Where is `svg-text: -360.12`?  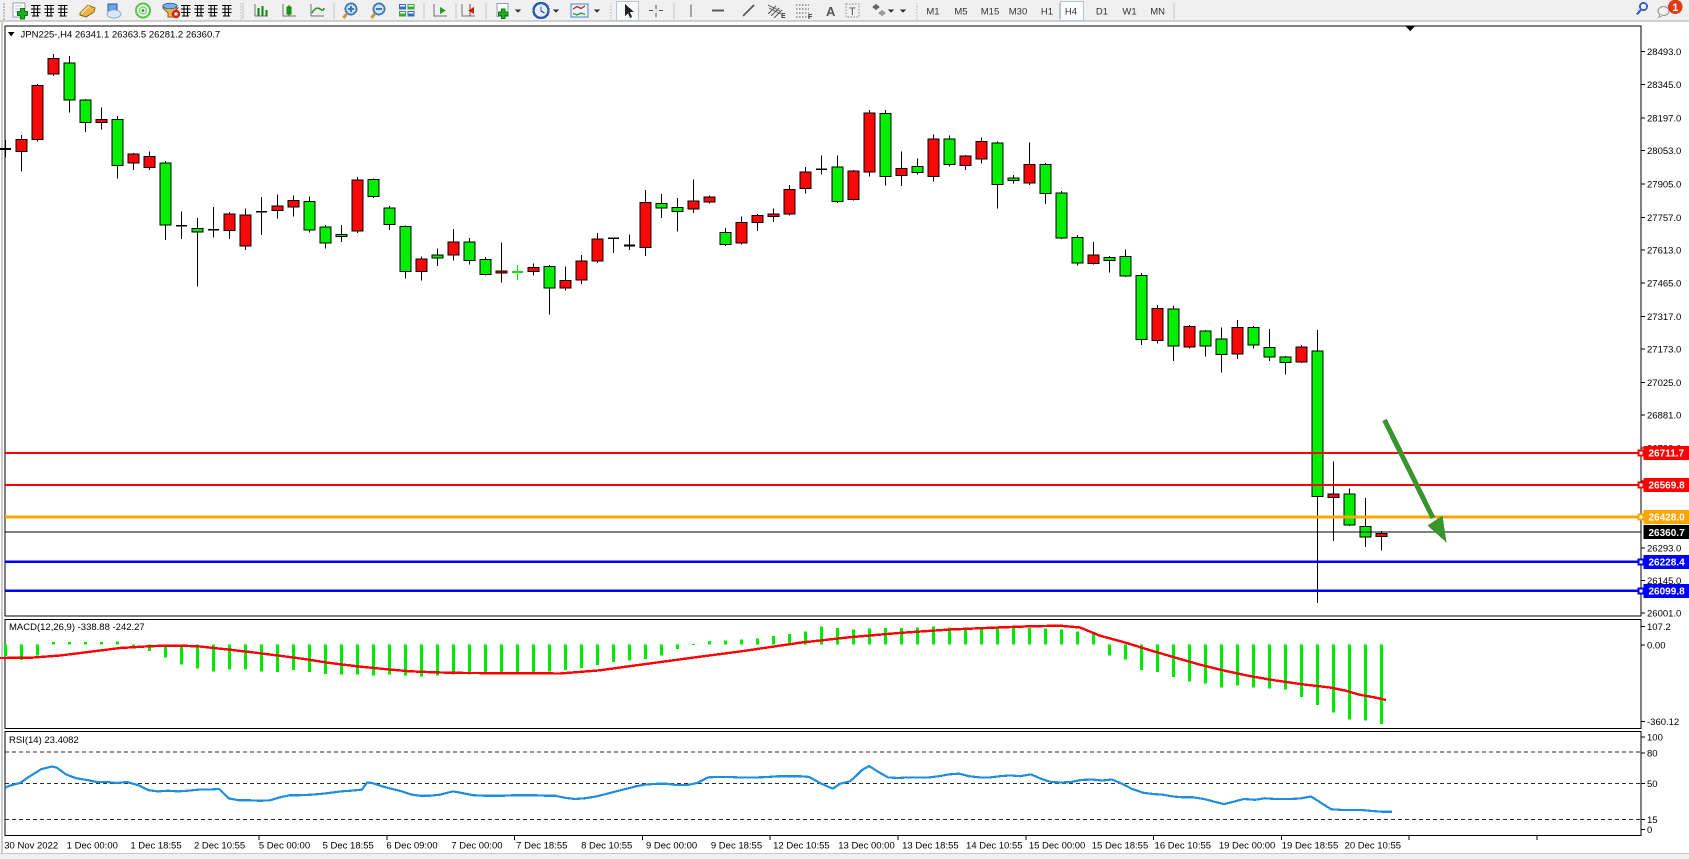
svg-text: -360.12 is located at coordinates (1663, 722).